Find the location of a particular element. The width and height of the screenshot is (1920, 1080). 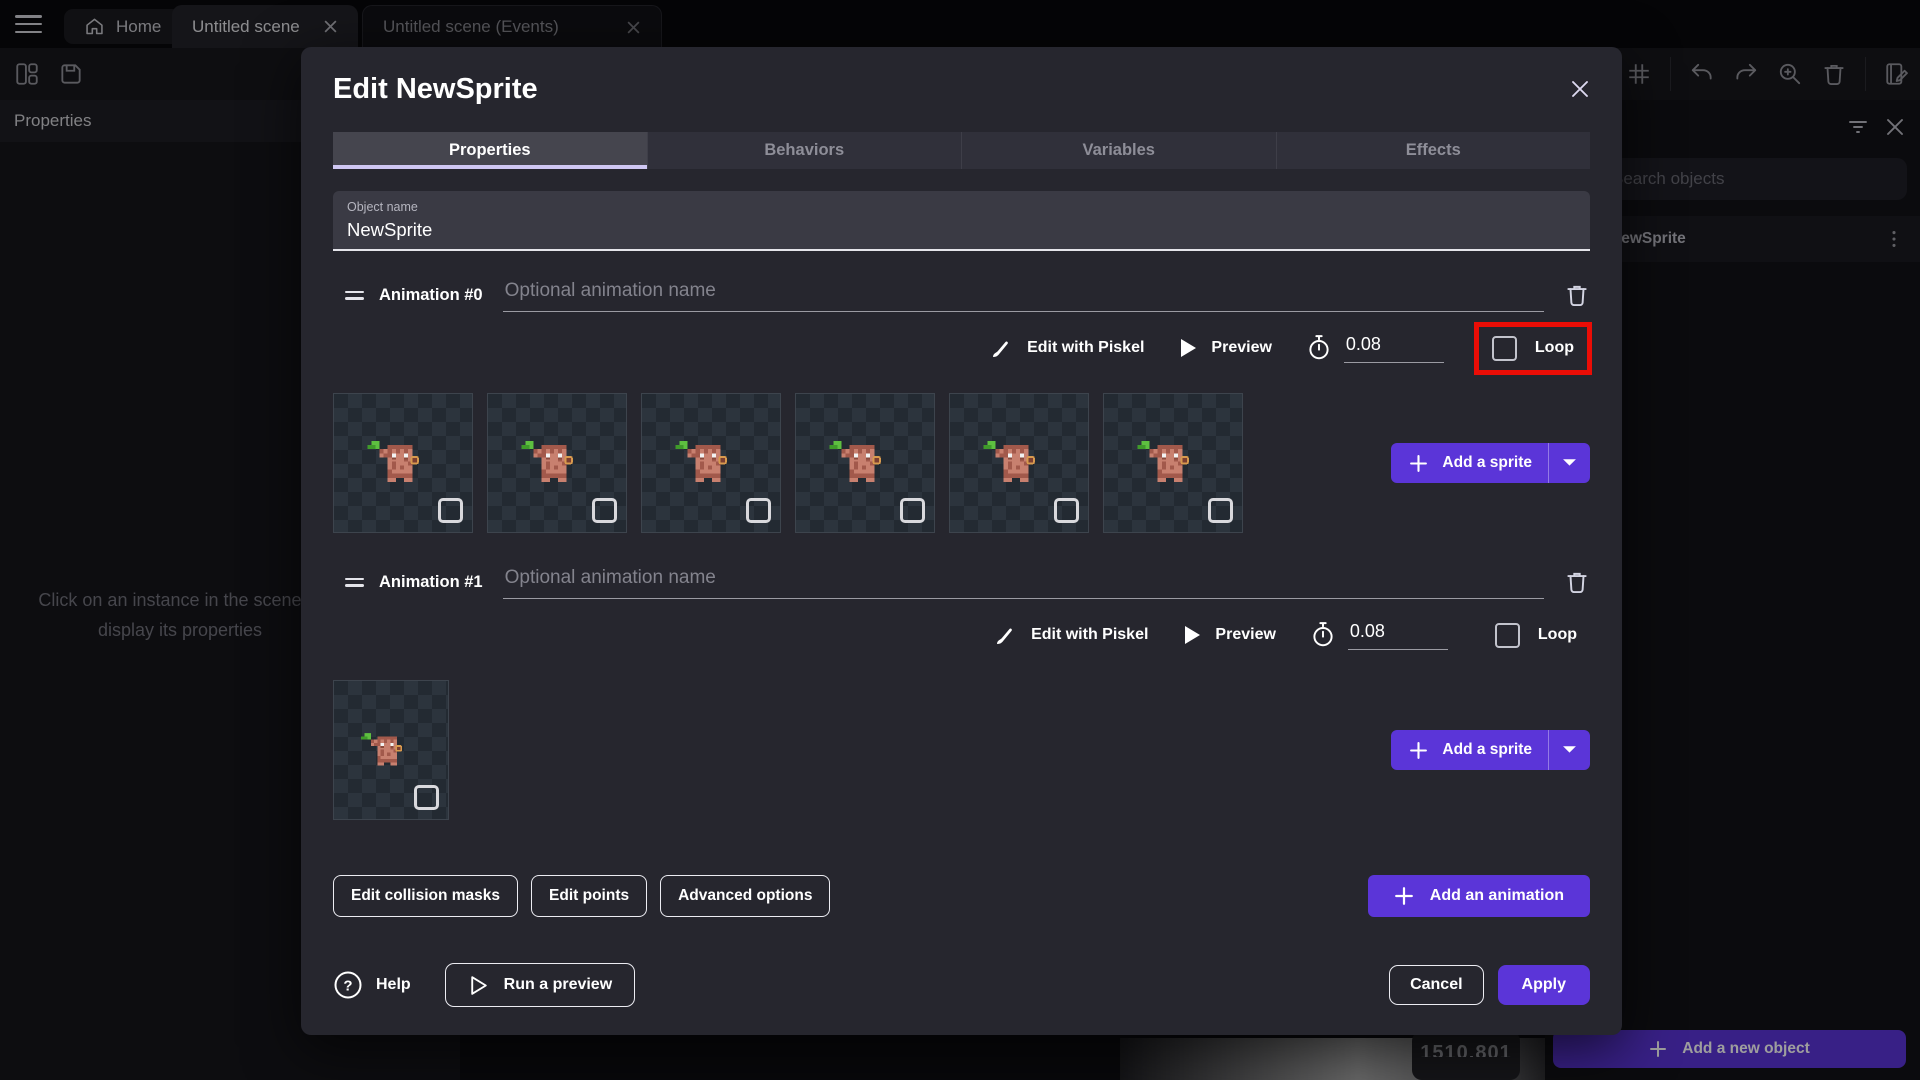

tab-home: Home is located at coordinates (123, 26).